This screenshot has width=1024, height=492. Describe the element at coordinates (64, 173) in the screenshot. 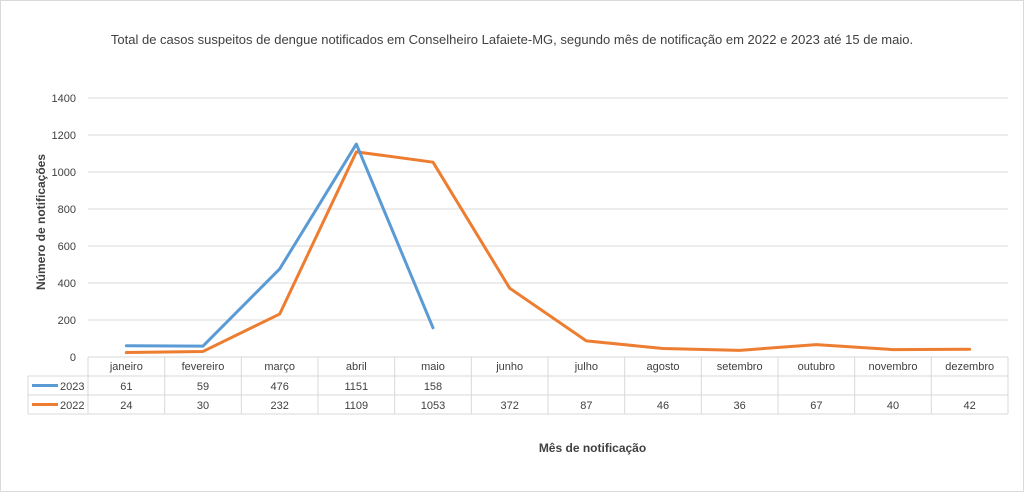

I see `y-tick-label: 1000` at that location.